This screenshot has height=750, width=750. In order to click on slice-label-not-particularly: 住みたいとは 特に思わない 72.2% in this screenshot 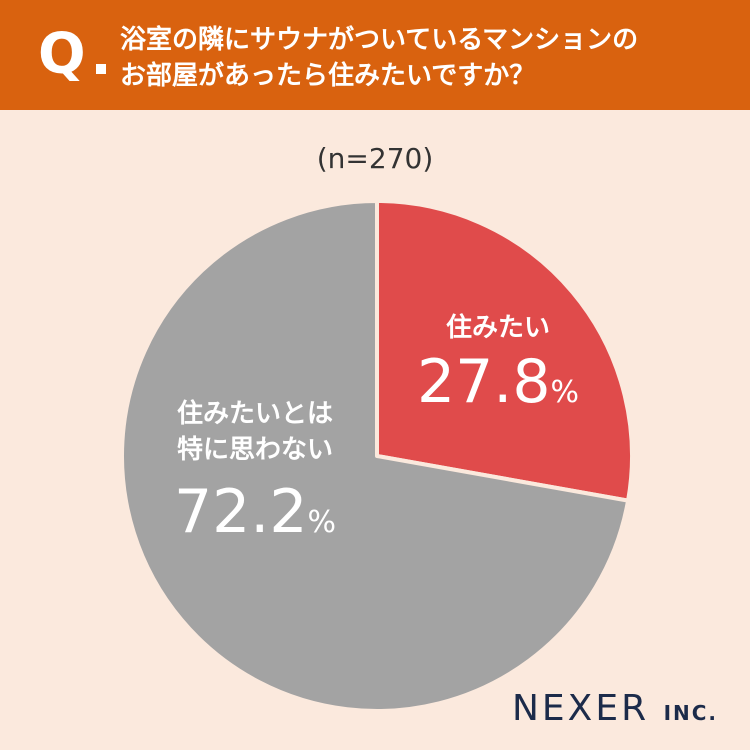, I will do `click(255, 477)`.